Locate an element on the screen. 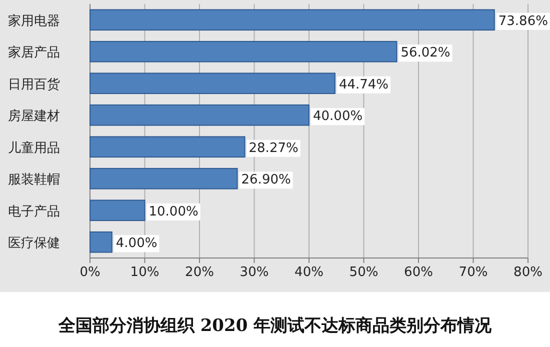 The height and width of the screenshot is (347, 550). y-tick-label: 电子产品 is located at coordinates (34, 212).